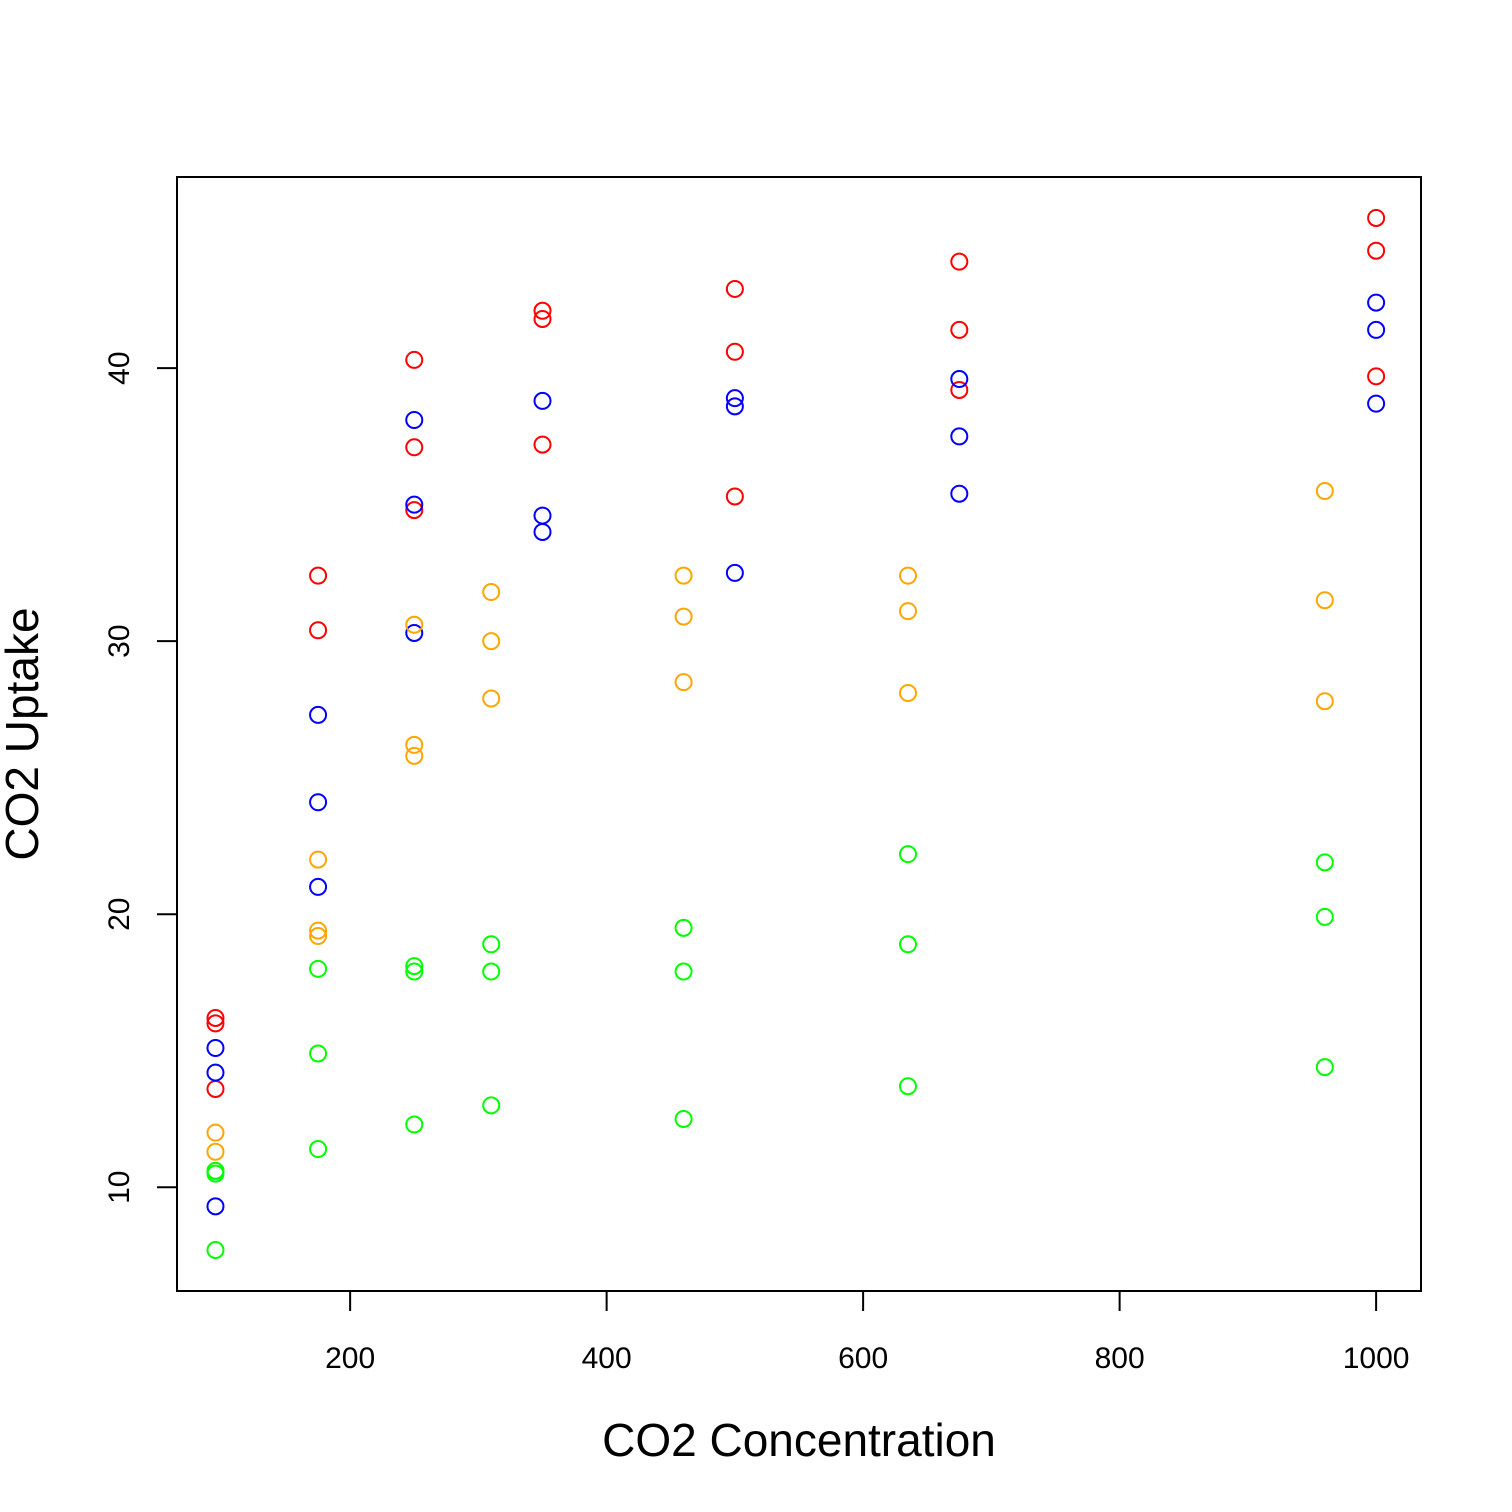 This screenshot has width=1512, height=1512. Describe the element at coordinates (1376, 1358) in the screenshot. I see `x-tick-label: 1000` at that location.